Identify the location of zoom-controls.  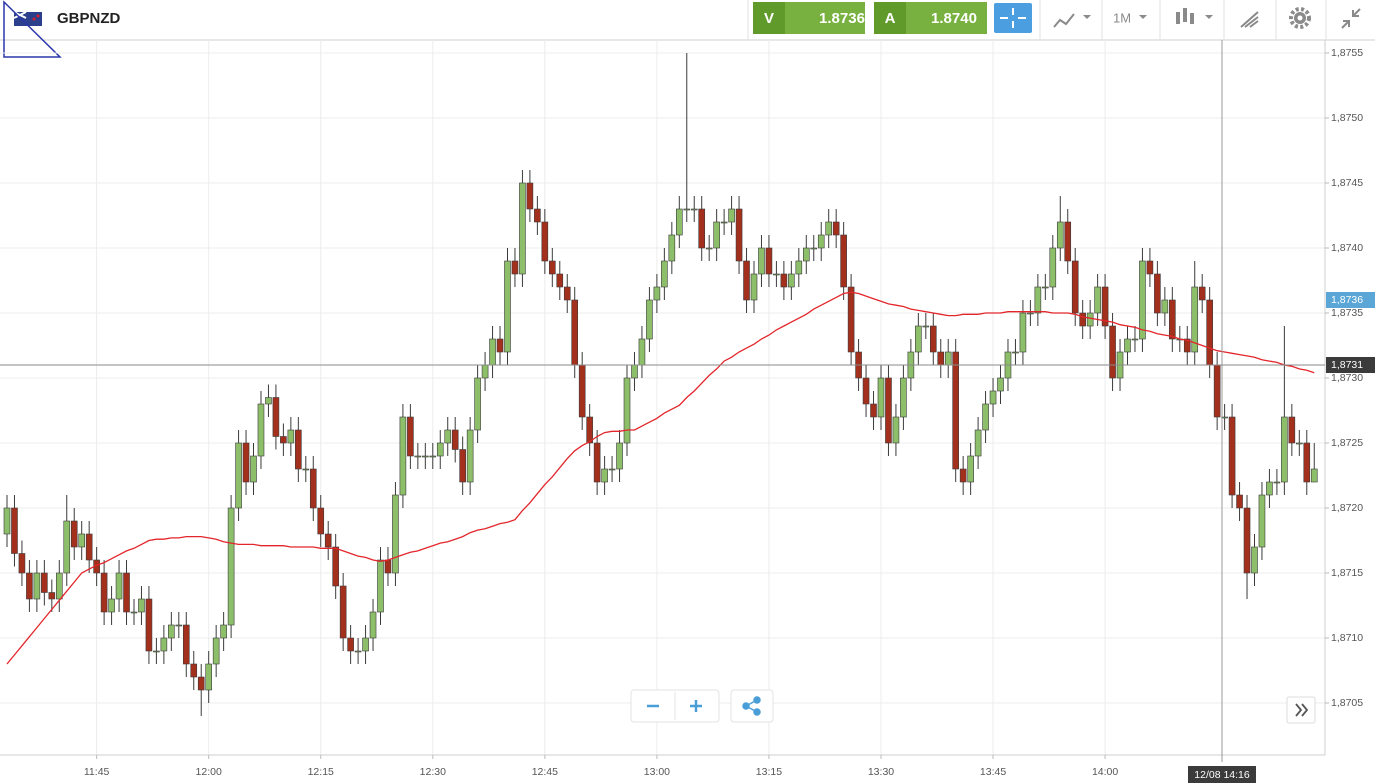
(702, 706).